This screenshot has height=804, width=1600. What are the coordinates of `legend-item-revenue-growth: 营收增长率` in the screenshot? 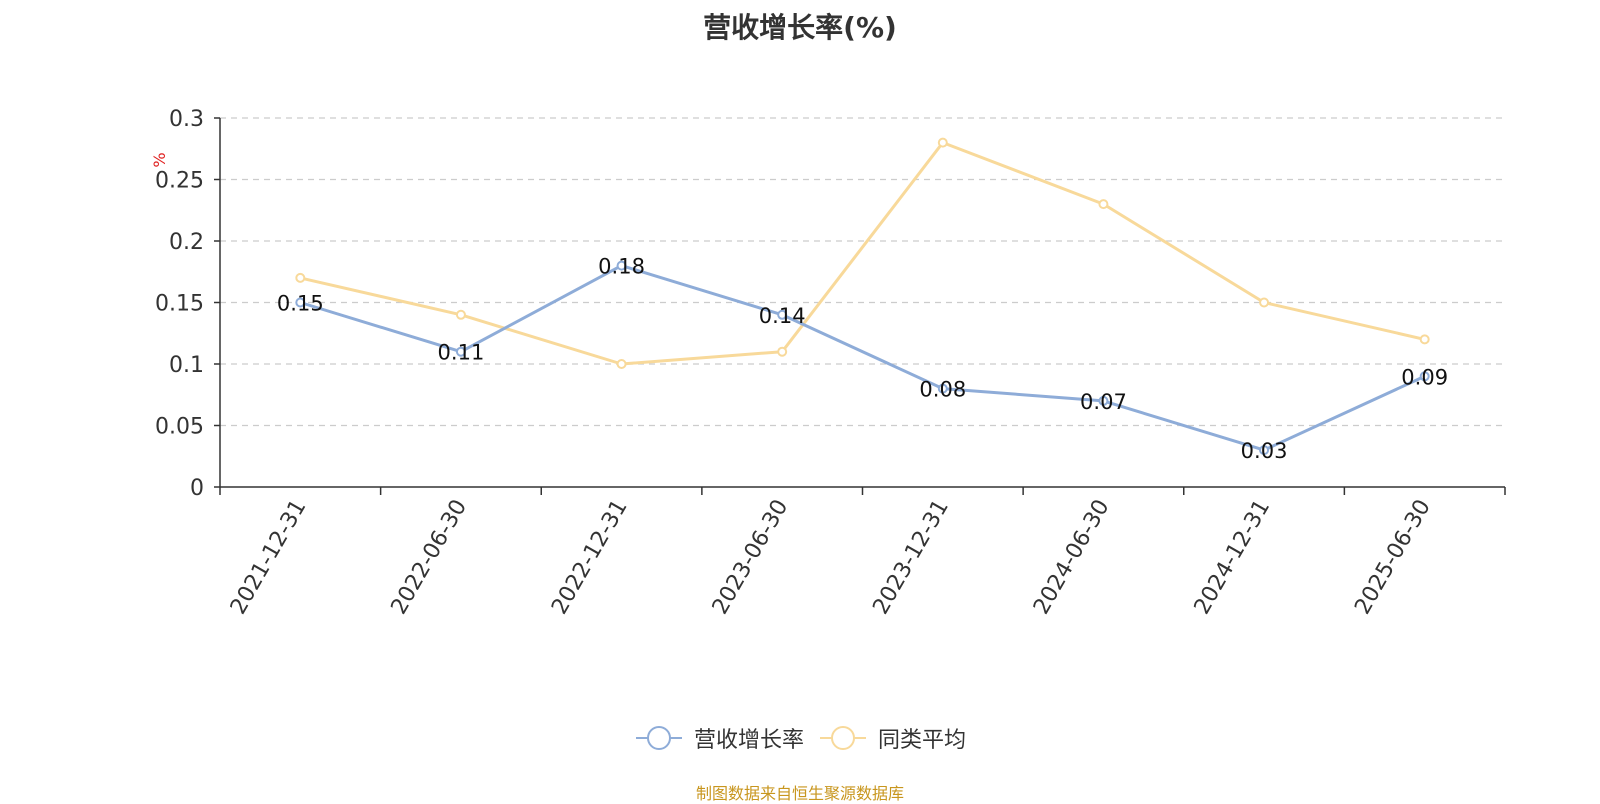 It's located at (719, 738).